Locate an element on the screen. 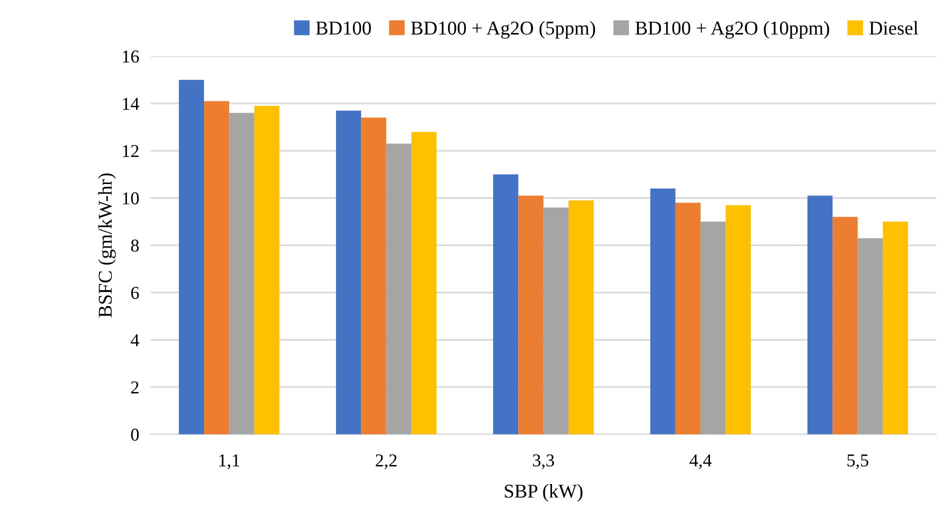  y-tick-label: 8 is located at coordinates (135, 246).